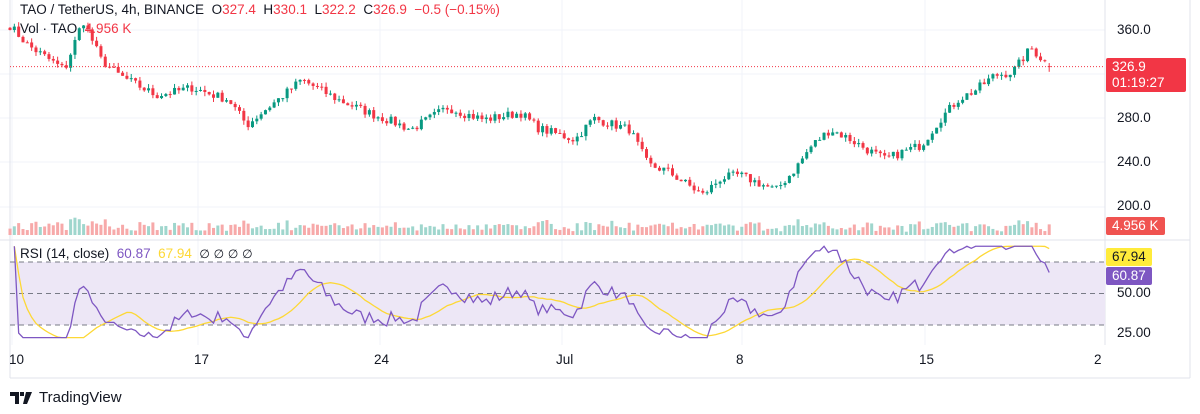 This screenshot has height=414, width=1200. I want to click on rsi-tick: 50.00, so click(1134, 292).